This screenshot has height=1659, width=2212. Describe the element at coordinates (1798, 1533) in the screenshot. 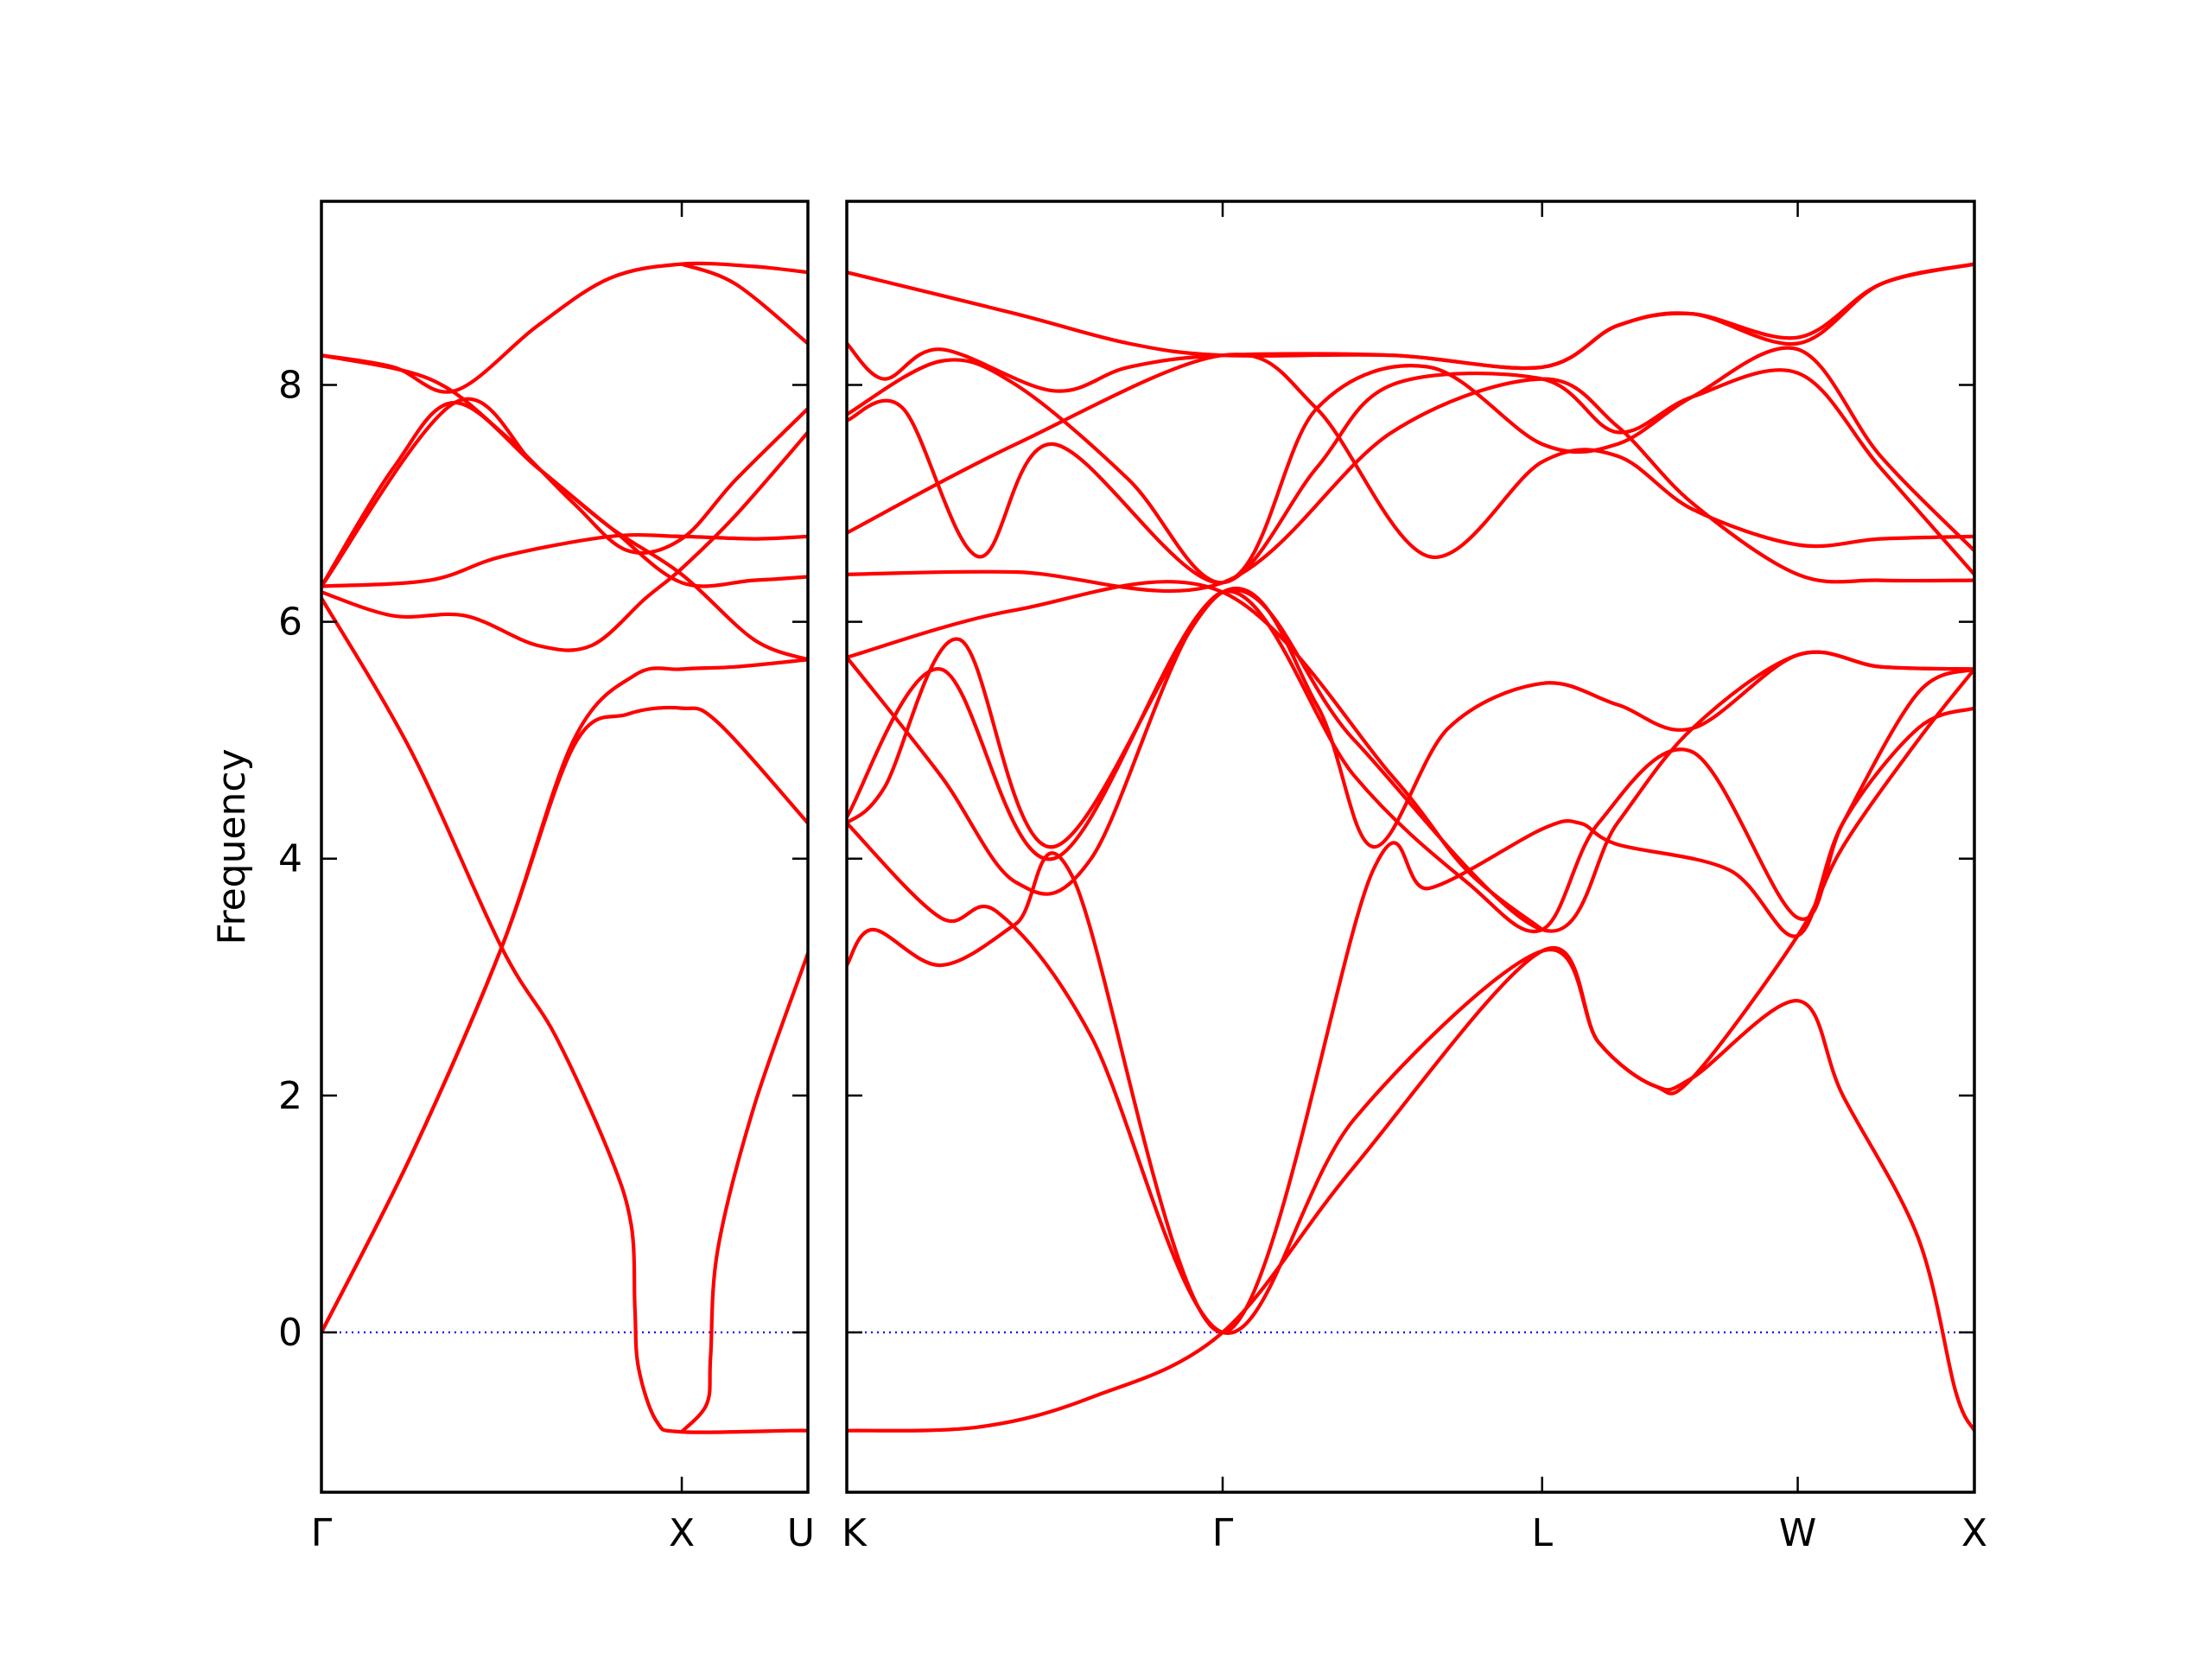

I see `x-tick-label: W` at that location.